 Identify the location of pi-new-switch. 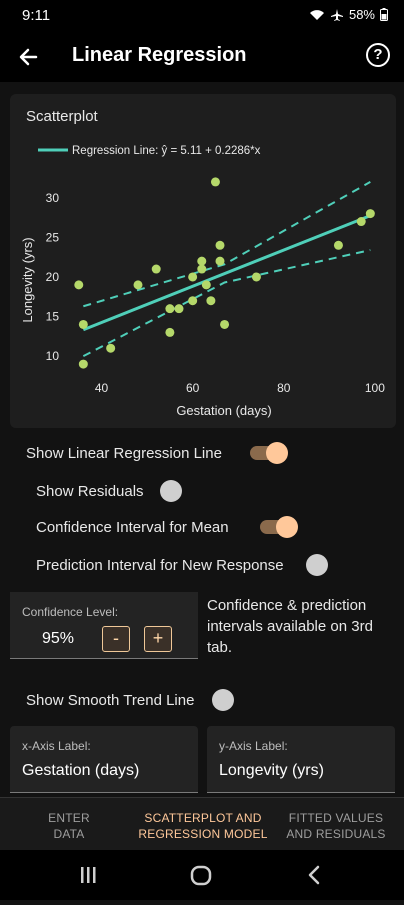
(317, 565).